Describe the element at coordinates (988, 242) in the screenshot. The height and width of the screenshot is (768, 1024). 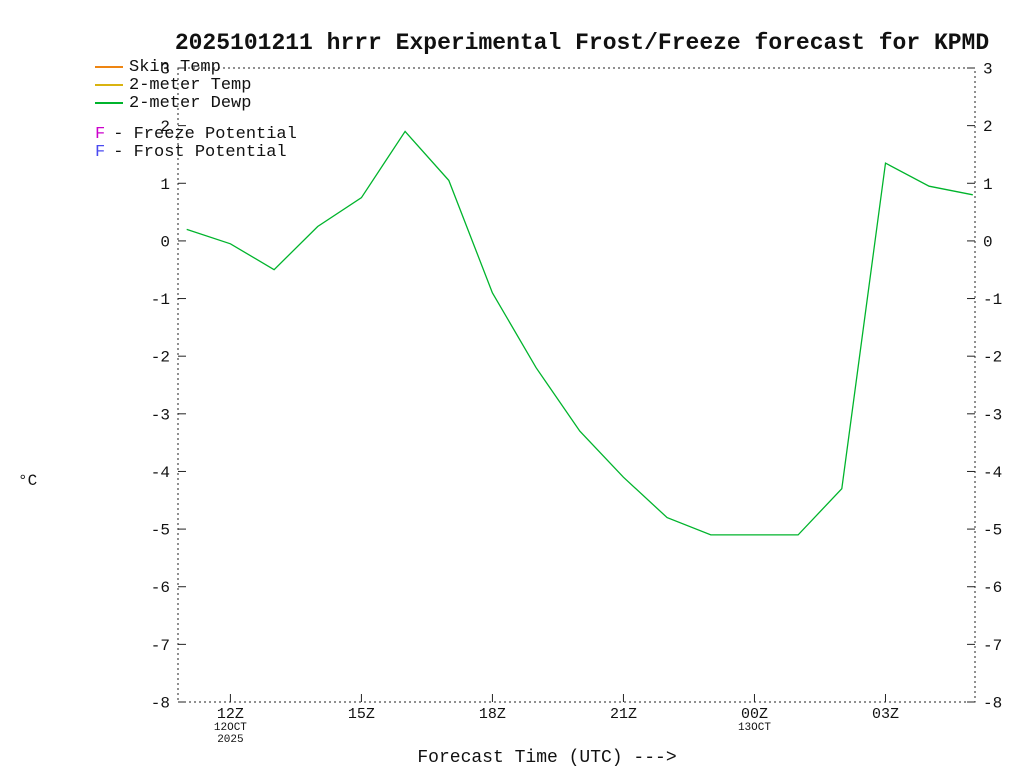
I see `y-tick-label-right: 0` at that location.